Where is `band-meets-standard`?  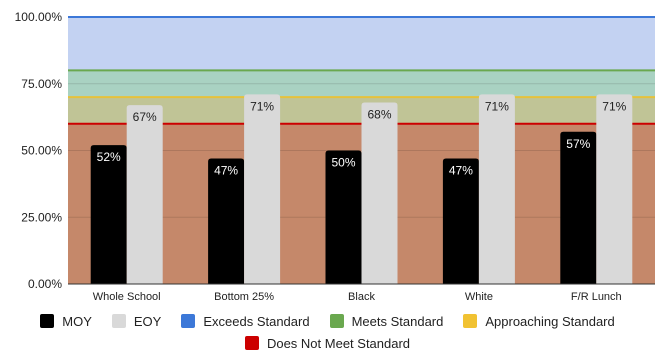 band-meets-standard is located at coordinates (361, 84).